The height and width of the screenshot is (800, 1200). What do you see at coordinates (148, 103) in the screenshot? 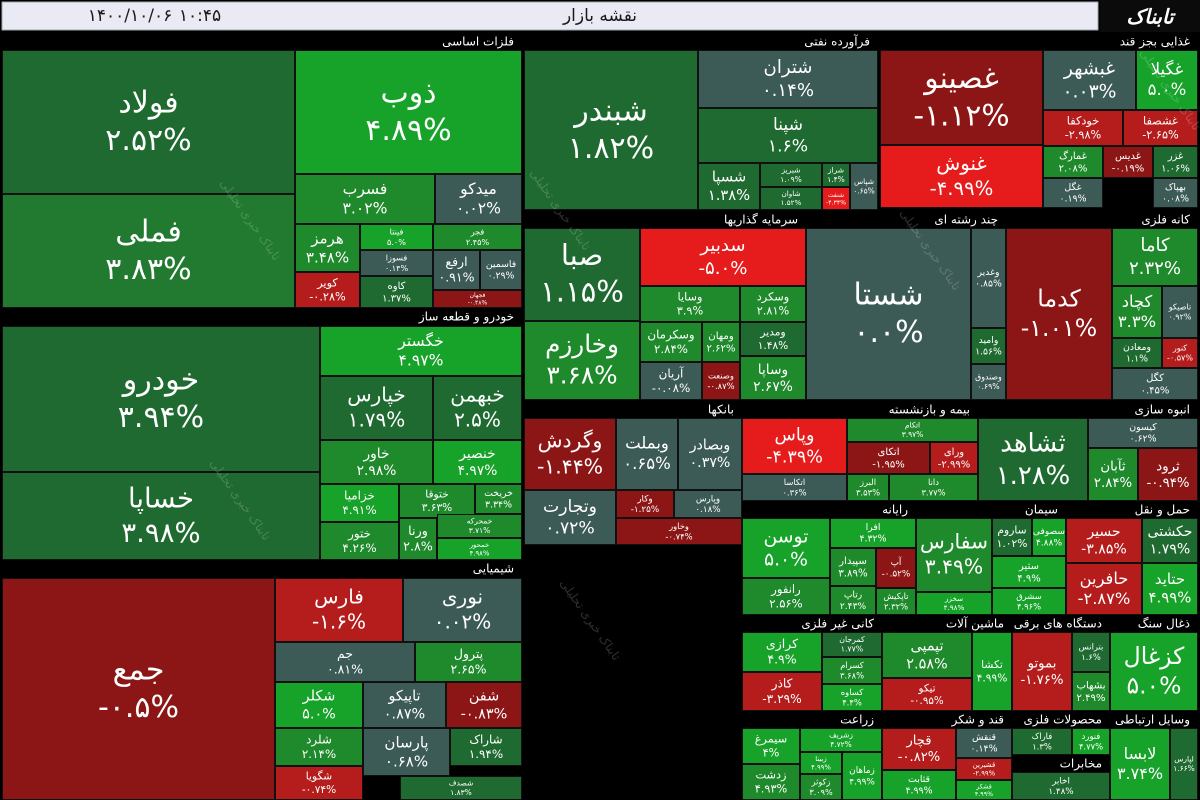
I see `tile-name: فولاد` at bounding box center [148, 103].